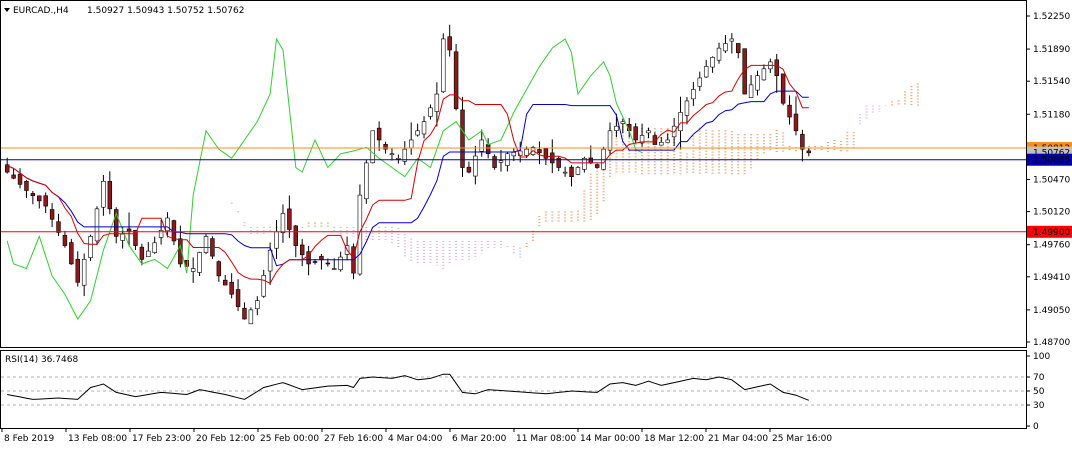  Describe the element at coordinates (161, 439) in the screenshot. I see `time-tick-label: 17 Feb 23:00` at that location.